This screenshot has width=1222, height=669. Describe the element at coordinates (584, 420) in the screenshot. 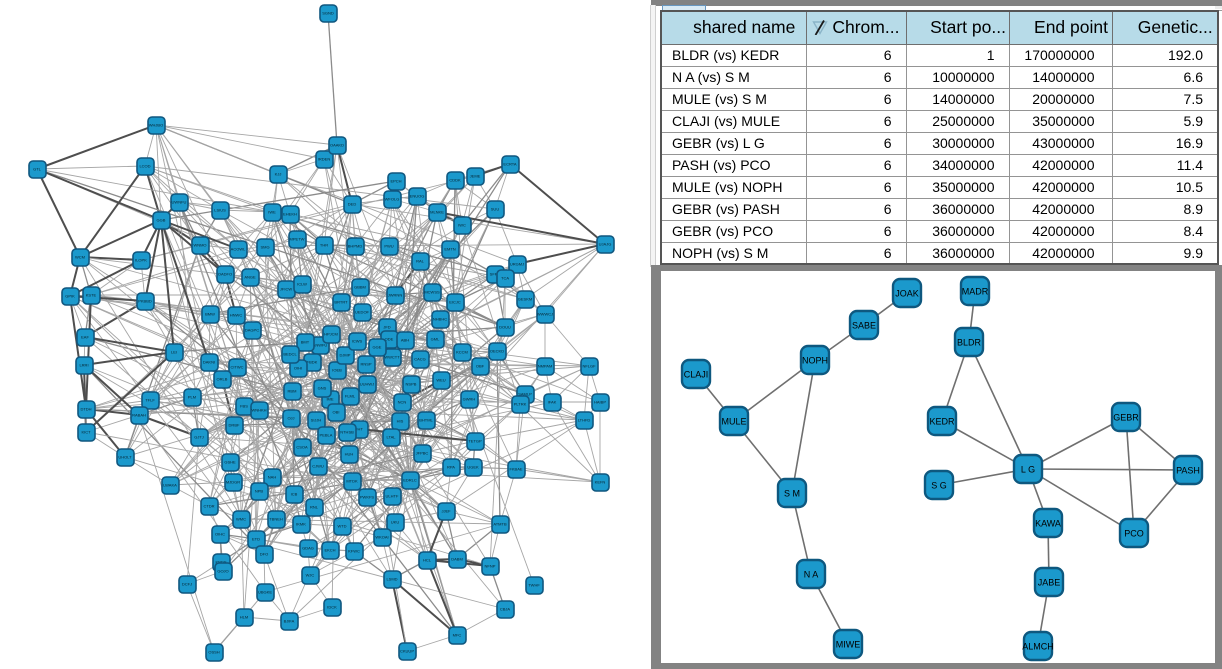

I see `svg-text: LTHFD` at that location.